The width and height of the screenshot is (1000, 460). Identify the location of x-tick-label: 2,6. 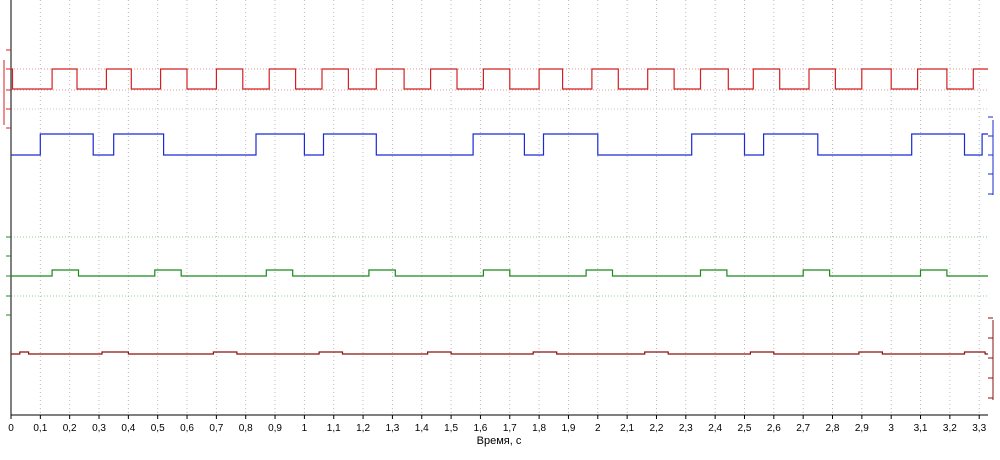
(774, 428).